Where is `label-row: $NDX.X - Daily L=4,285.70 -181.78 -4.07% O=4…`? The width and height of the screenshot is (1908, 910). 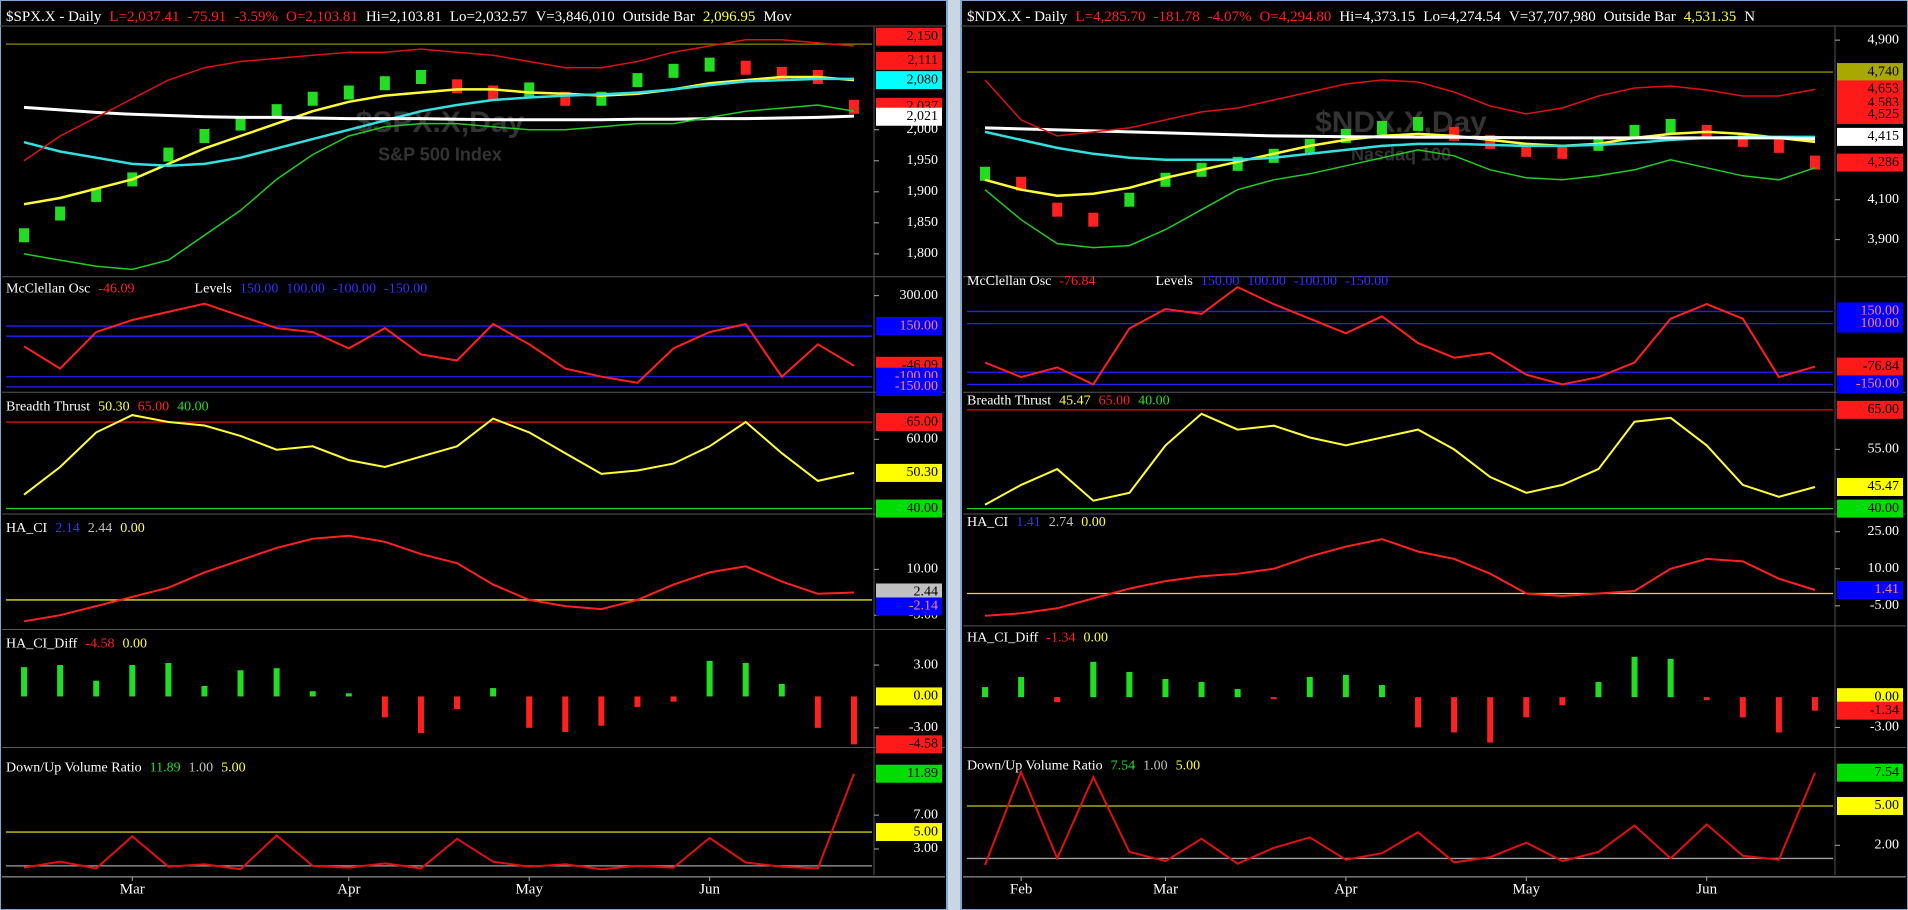 label-row: $NDX.X - Daily L=4,285.70 -181.78 -4.07% O=4… is located at coordinates (1361, 17).